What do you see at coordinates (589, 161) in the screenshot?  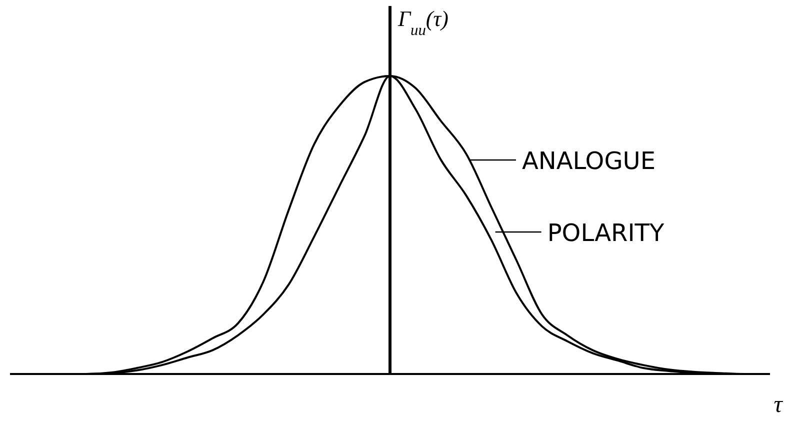 I see `legend-label: ANALOGUE` at bounding box center [589, 161].